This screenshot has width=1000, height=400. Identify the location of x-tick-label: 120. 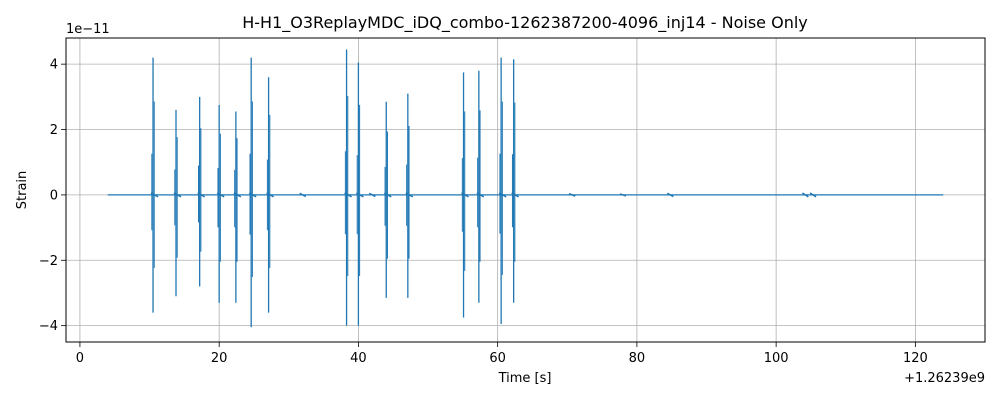
(915, 358).